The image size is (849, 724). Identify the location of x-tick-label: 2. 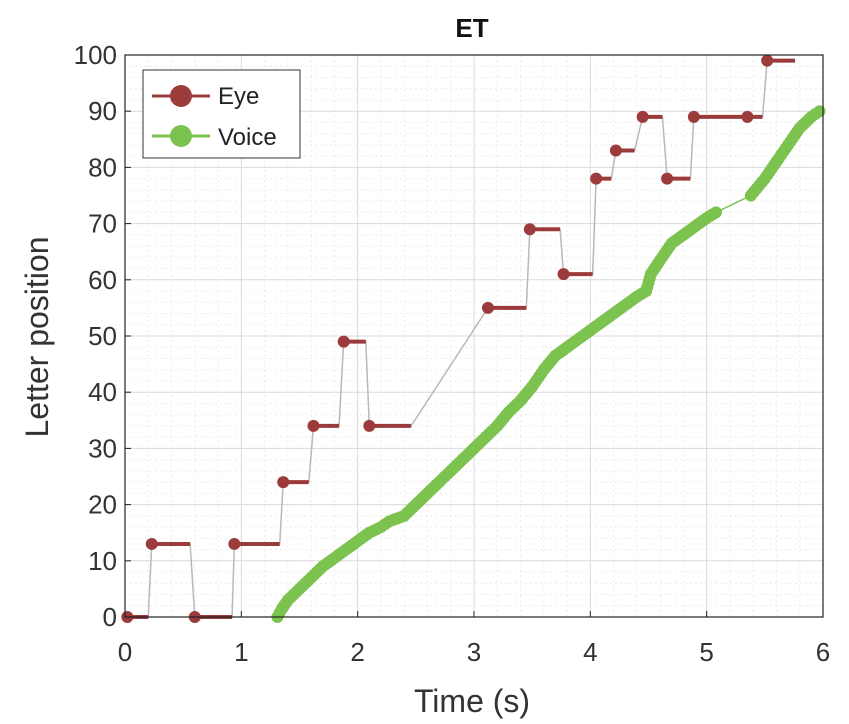
(357, 652).